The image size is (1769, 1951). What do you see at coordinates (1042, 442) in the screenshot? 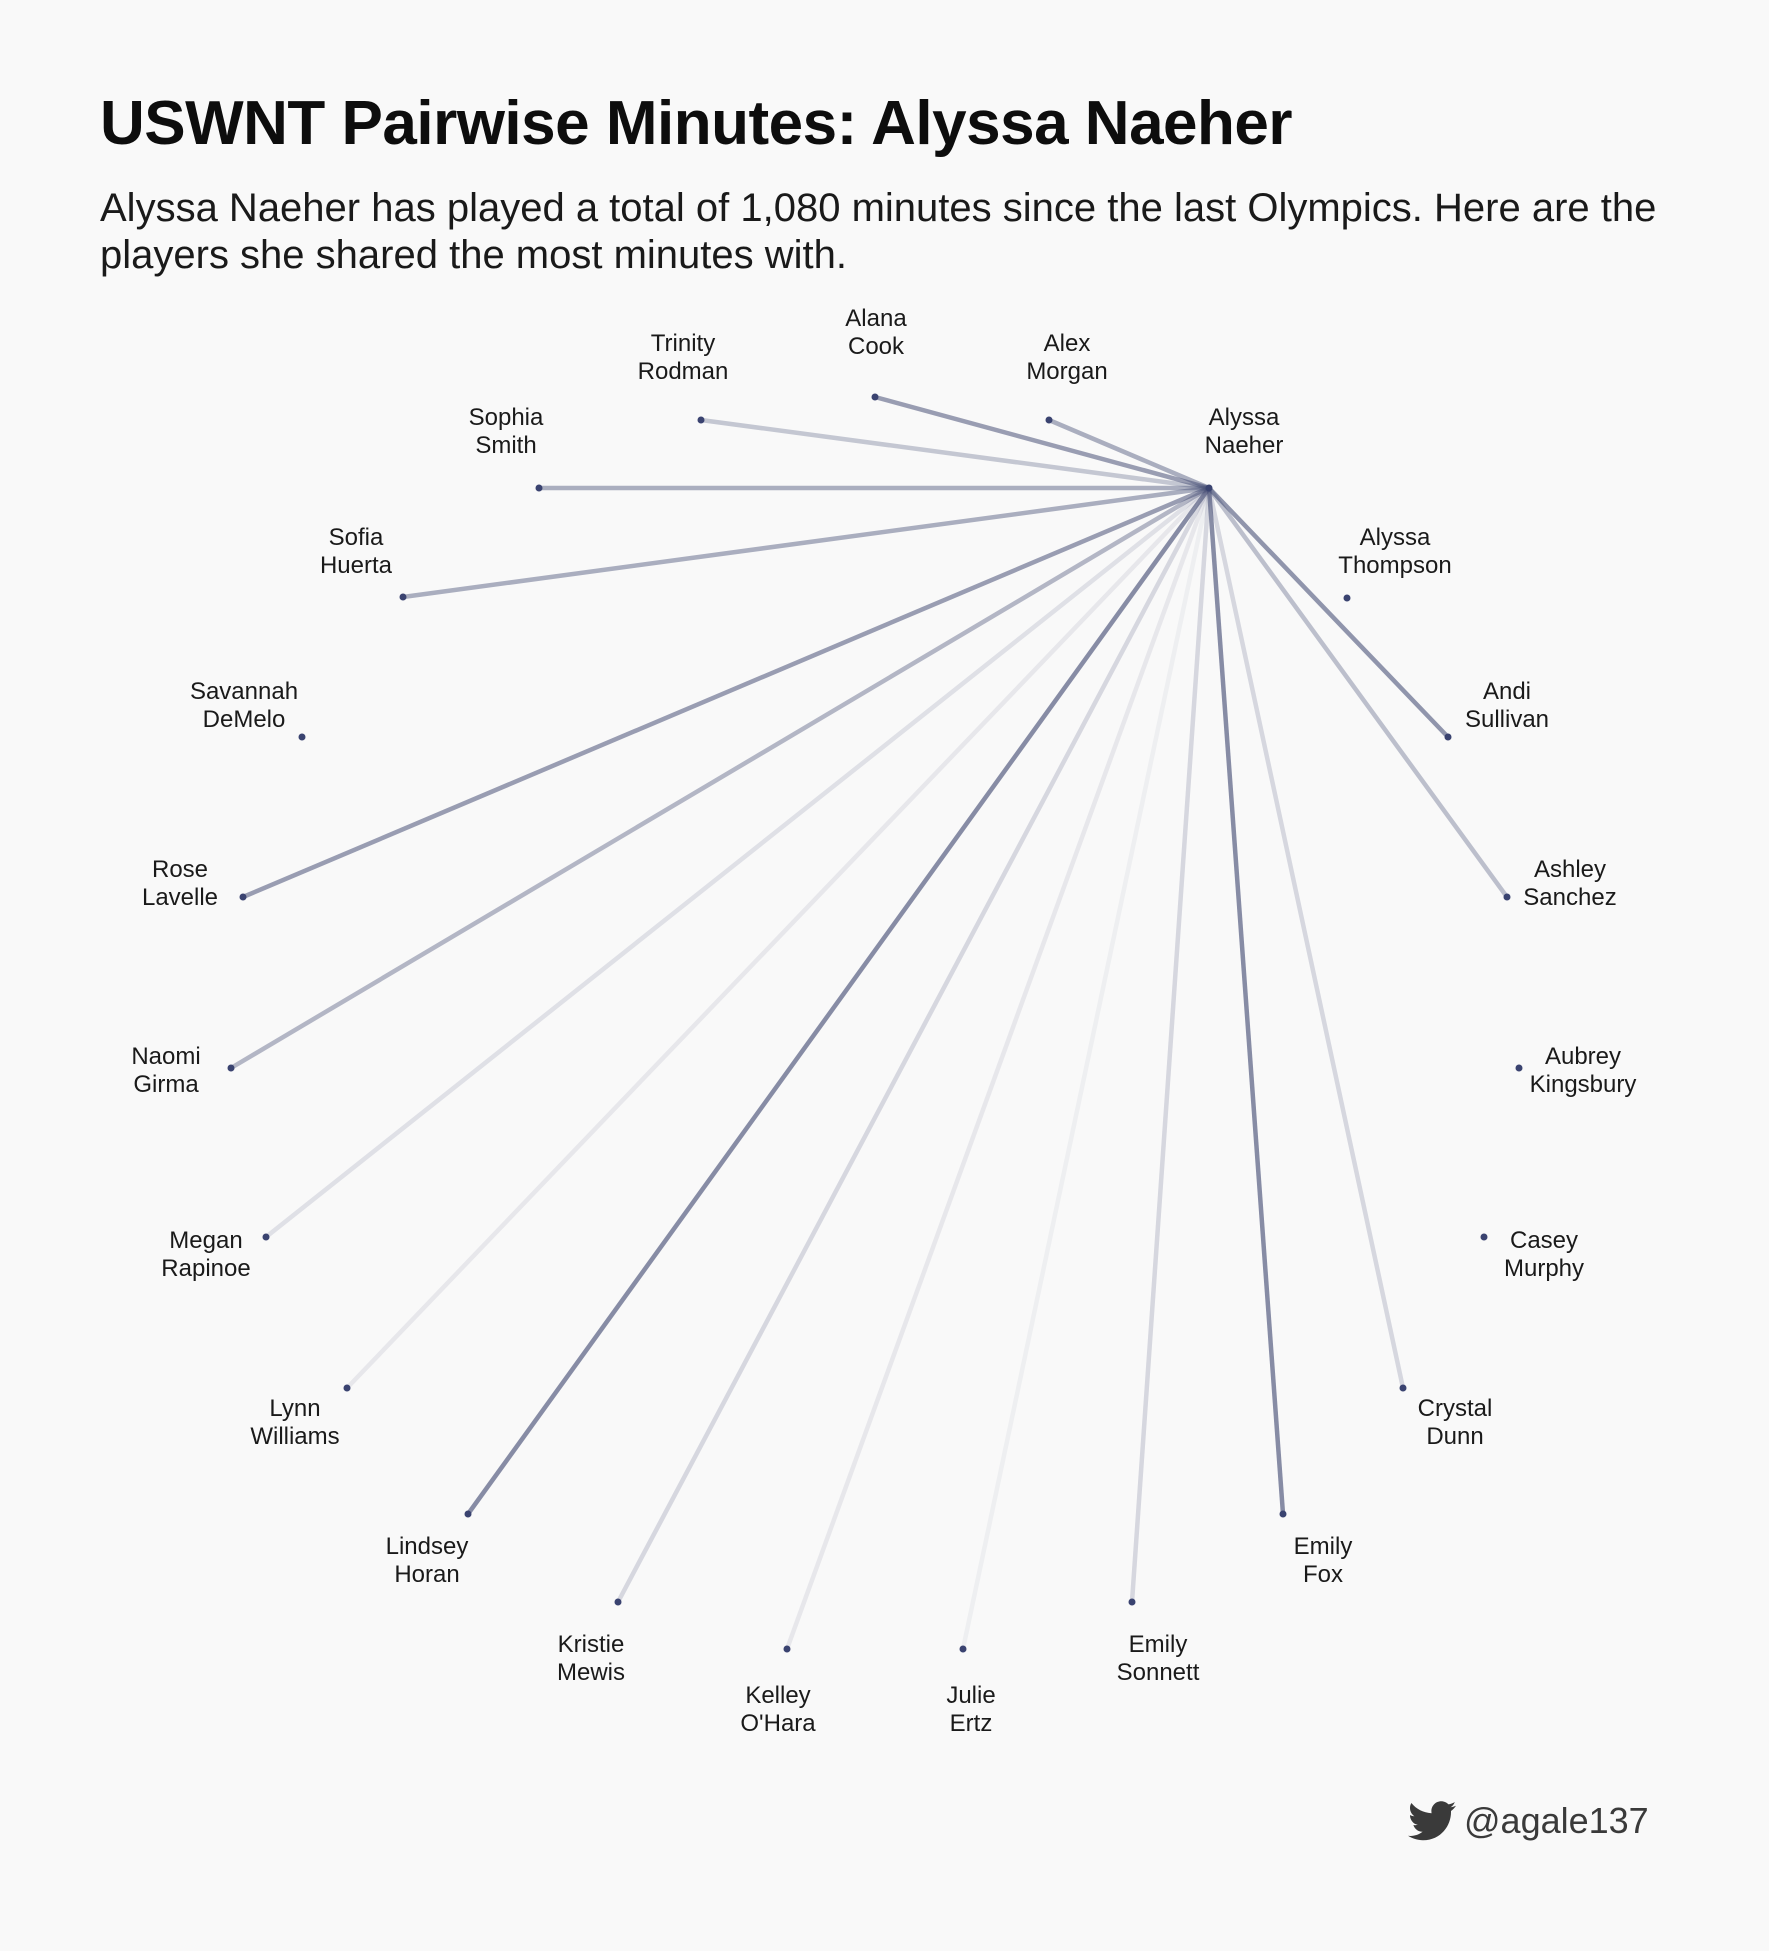
I see `edge-alana-cook` at bounding box center [1042, 442].